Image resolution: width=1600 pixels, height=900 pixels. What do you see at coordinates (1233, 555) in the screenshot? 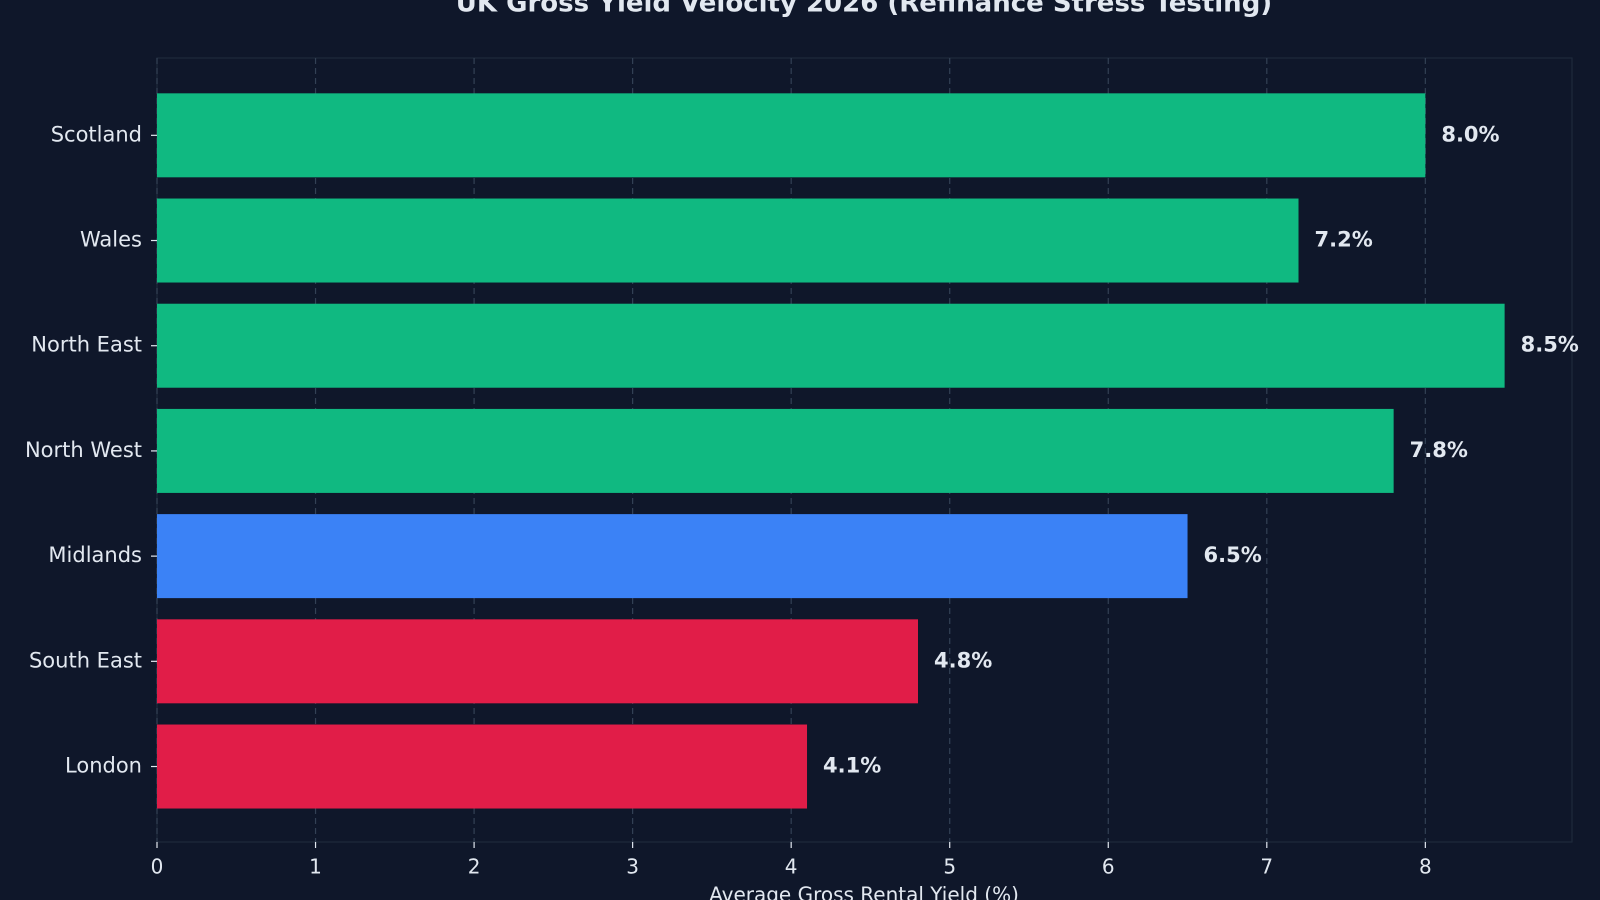
I see `value-label: 6.5%` at bounding box center [1233, 555].